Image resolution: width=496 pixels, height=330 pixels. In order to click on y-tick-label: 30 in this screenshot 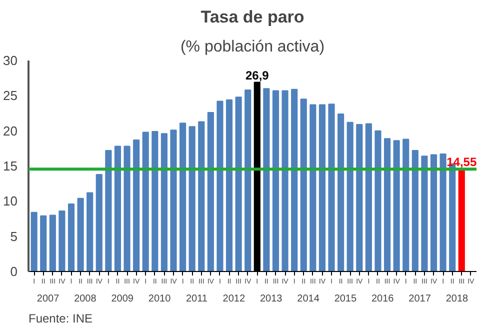, I will do `click(10, 60)`.